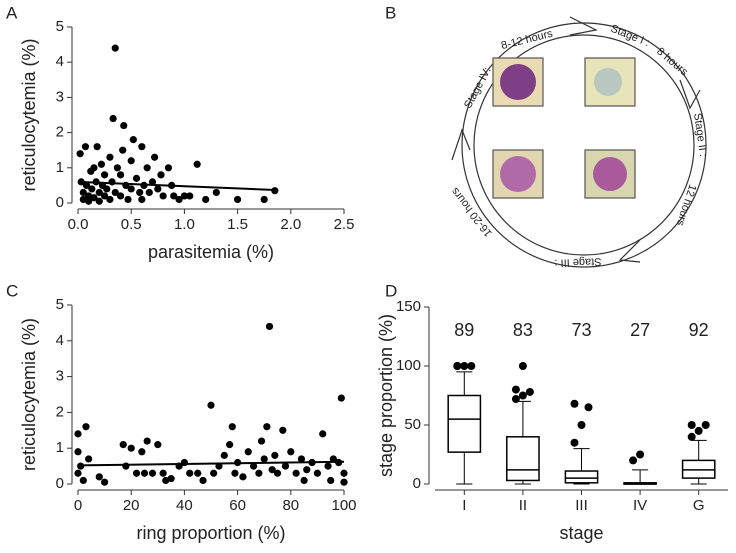  Describe the element at coordinates (408, 365) in the screenshot. I see `y-tick-label: 100` at that location.